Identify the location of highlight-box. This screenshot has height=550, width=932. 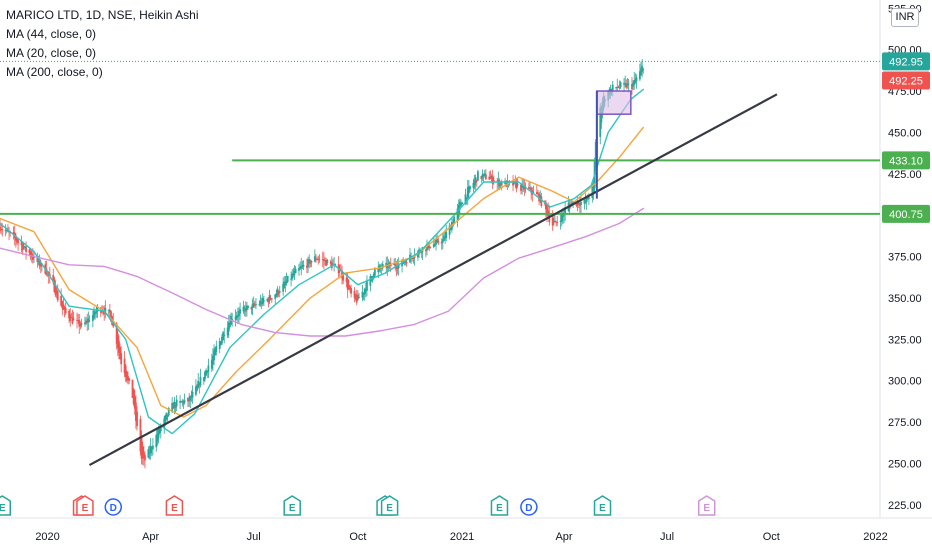
(614, 102).